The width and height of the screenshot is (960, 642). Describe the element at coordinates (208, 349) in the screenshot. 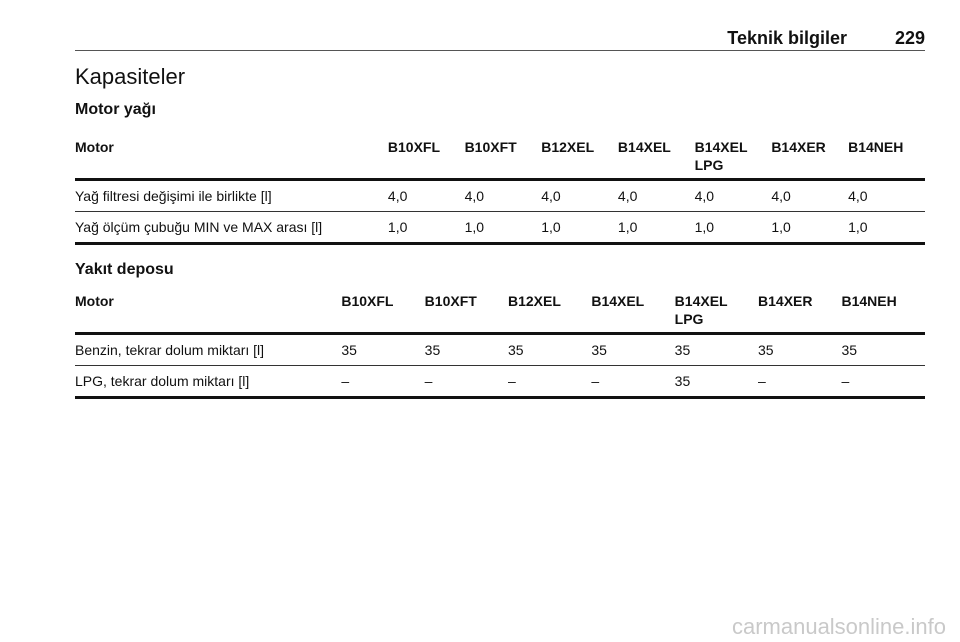

I see `row-label: Benzin, tekrar dolum miktarı [l]` at that location.